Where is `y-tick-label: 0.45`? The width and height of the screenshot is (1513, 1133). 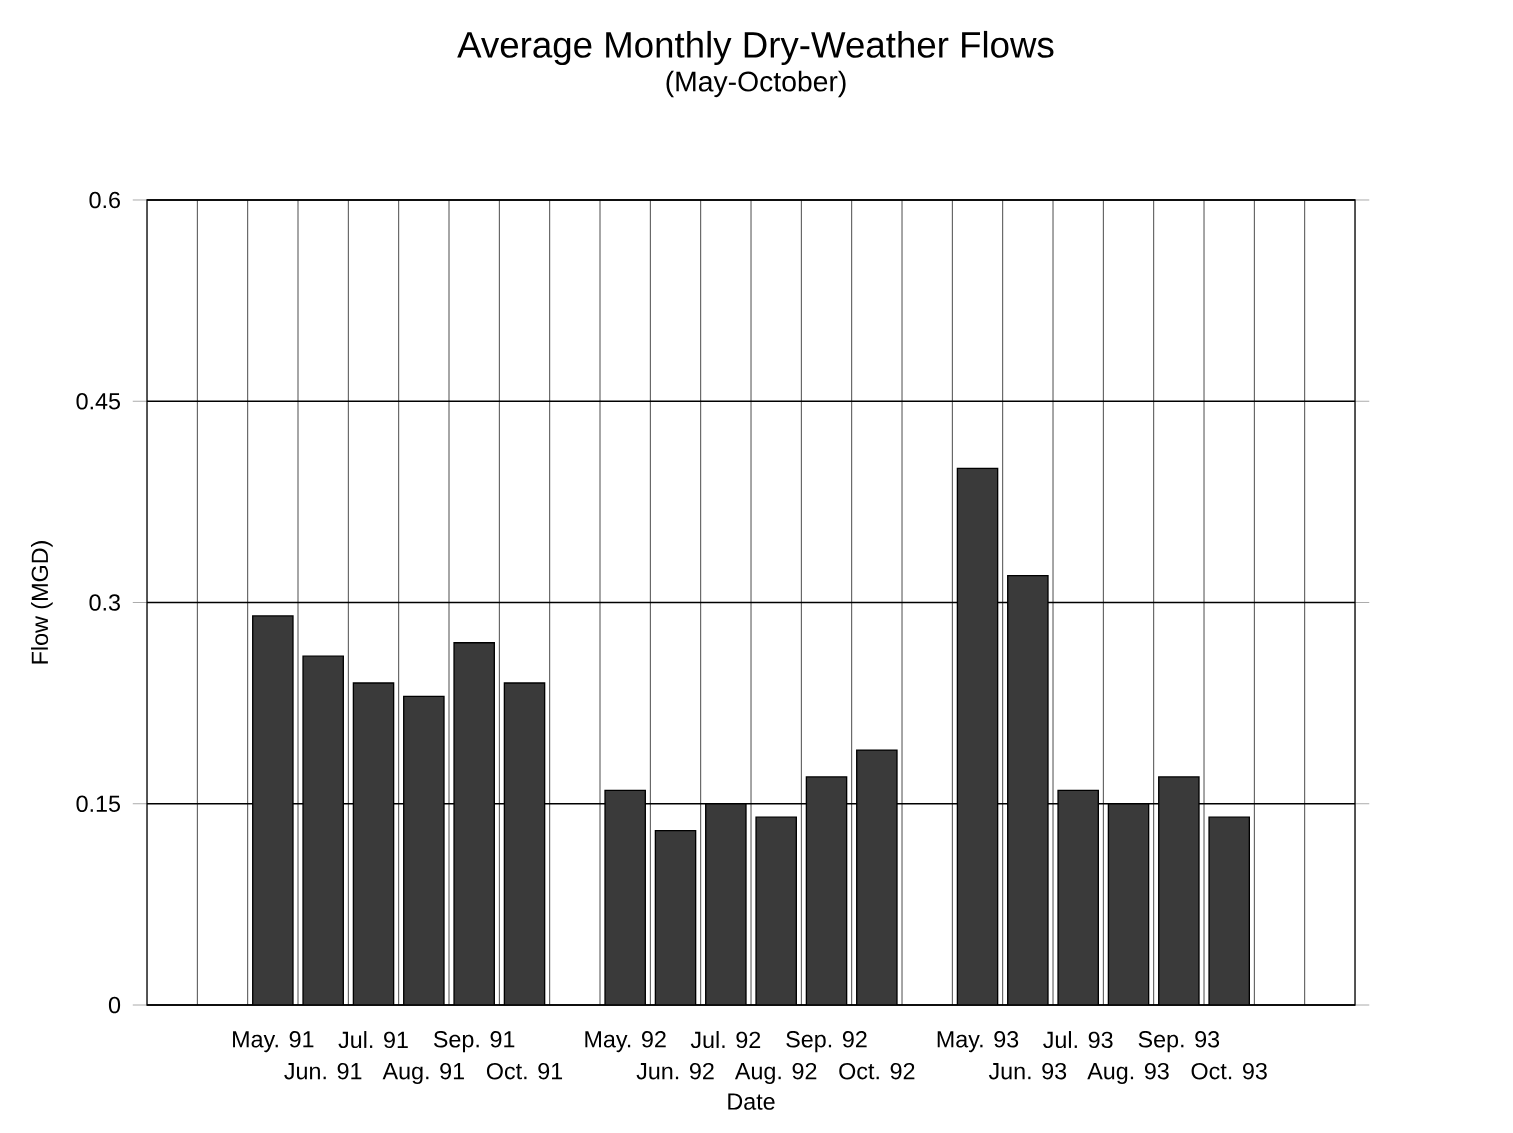 y-tick-label: 0.45 is located at coordinates (98, 401).